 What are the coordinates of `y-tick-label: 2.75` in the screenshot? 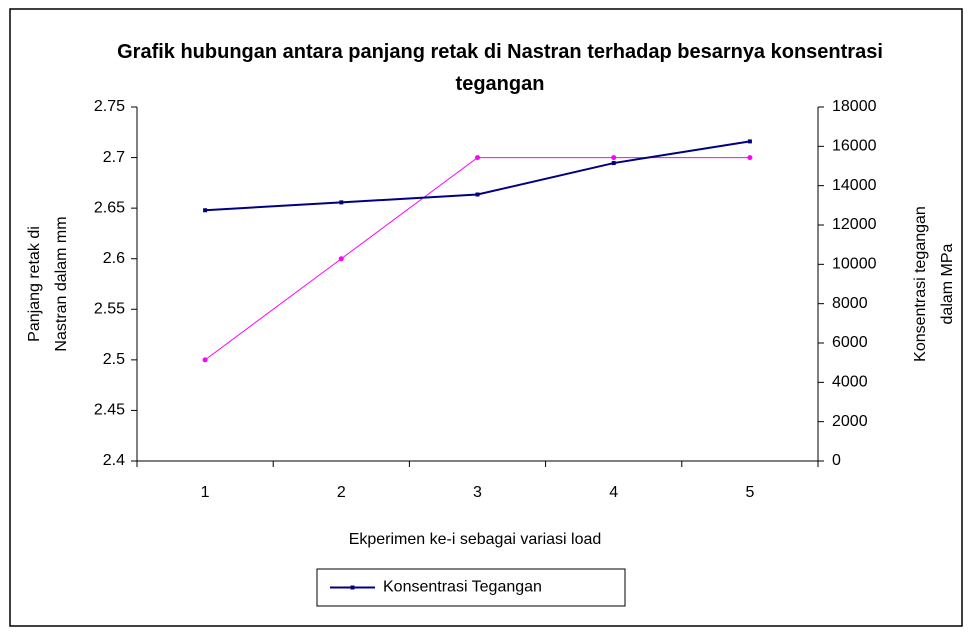 It's located at (109, 106).